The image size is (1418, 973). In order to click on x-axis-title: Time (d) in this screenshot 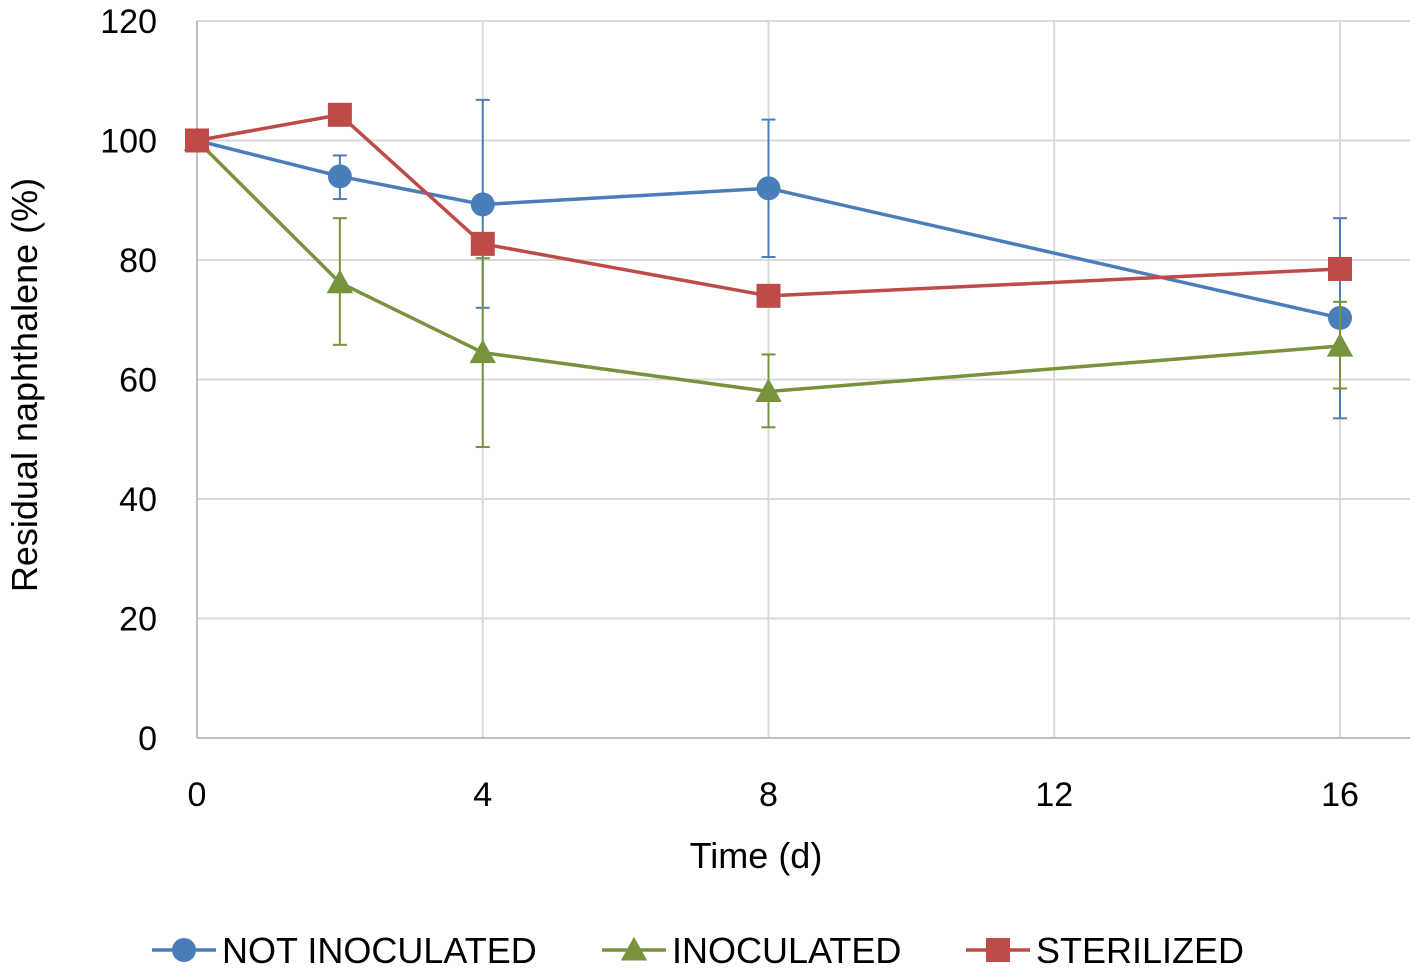, I will do `click(756, 855)`.